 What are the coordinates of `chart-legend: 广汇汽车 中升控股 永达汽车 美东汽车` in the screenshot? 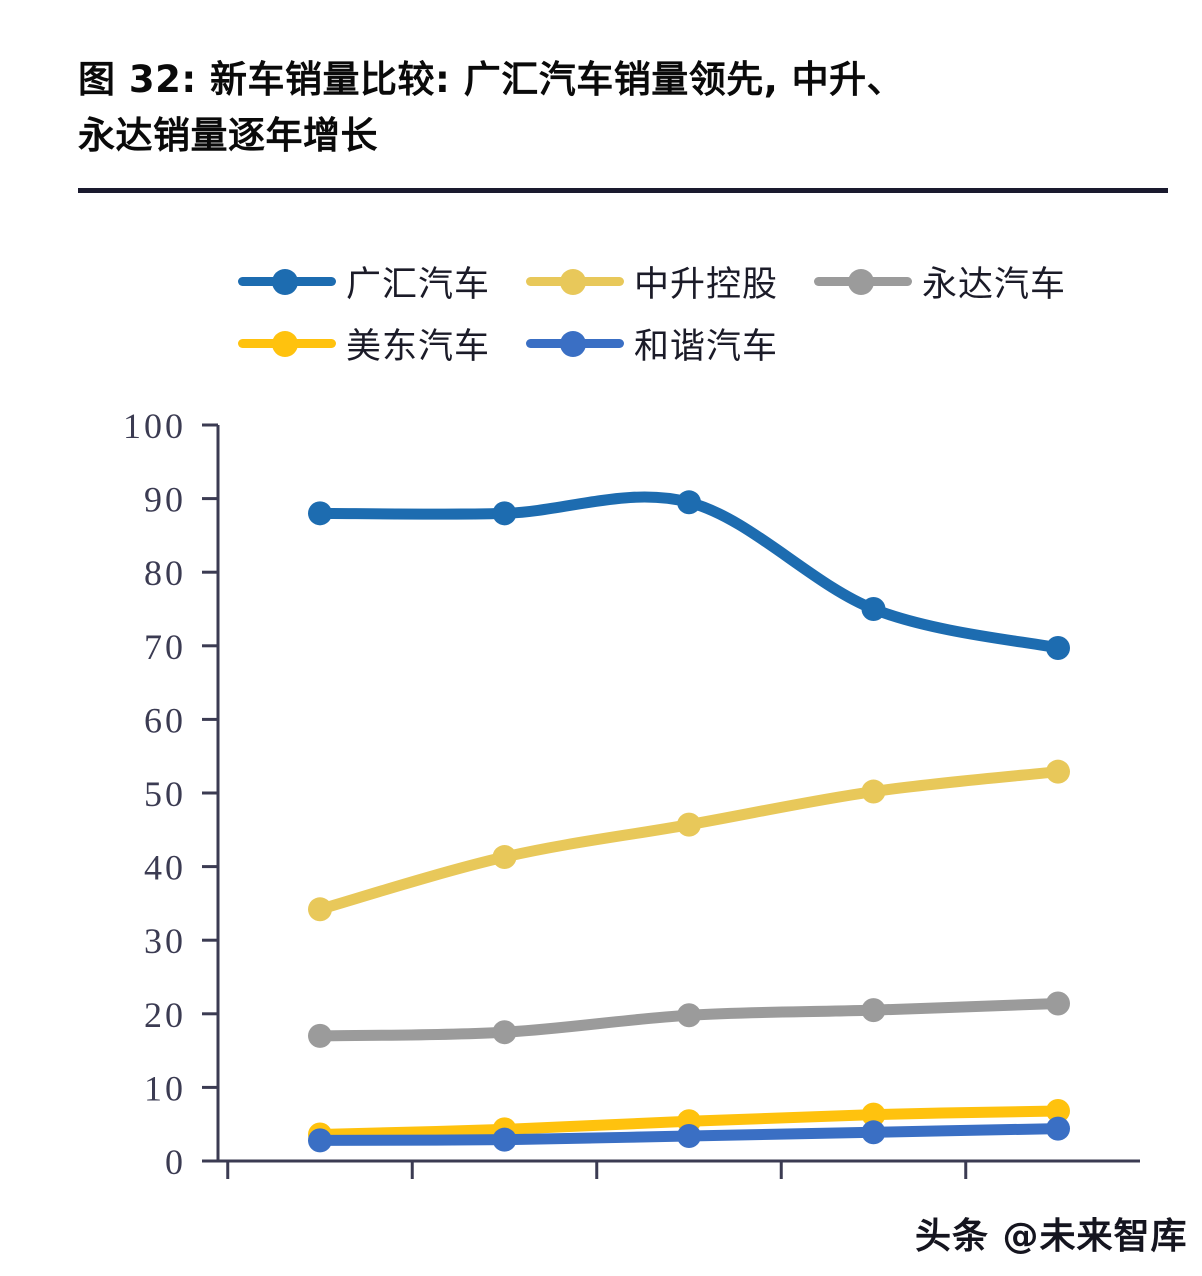 It's located at (688, 312).